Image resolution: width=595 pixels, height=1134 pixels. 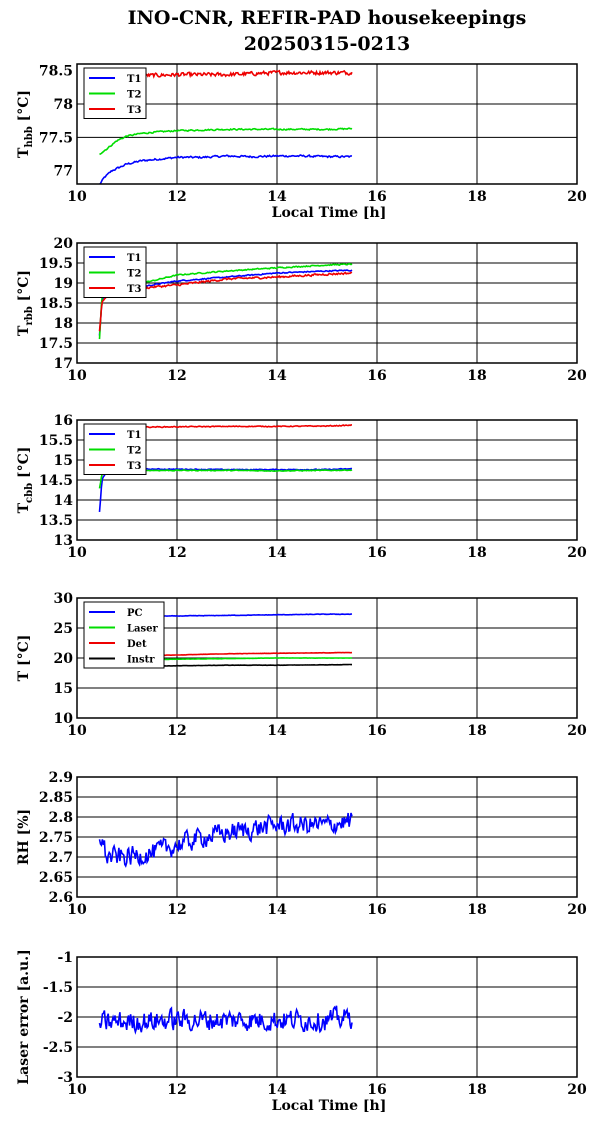 I want to click on y-axis-label-main: RH [%], so click(x=24, y=837).